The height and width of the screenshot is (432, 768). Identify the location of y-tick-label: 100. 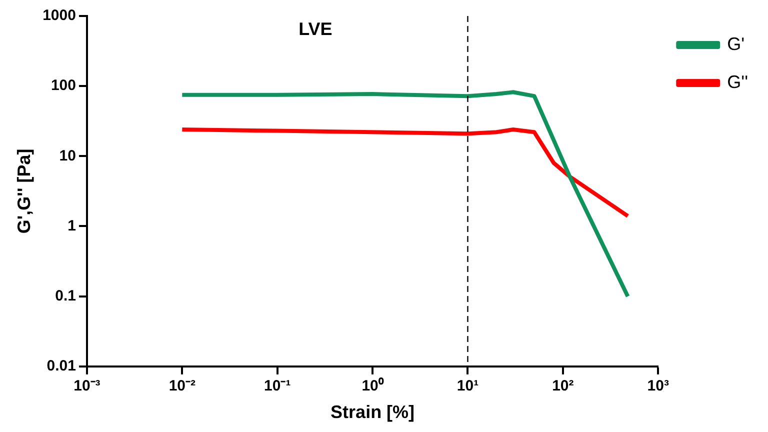
(63, 85).